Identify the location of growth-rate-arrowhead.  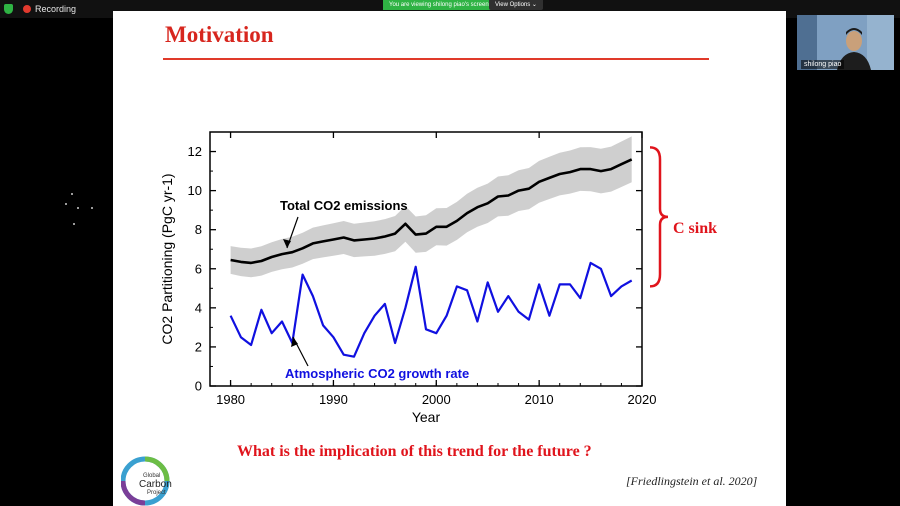
(294, 342).